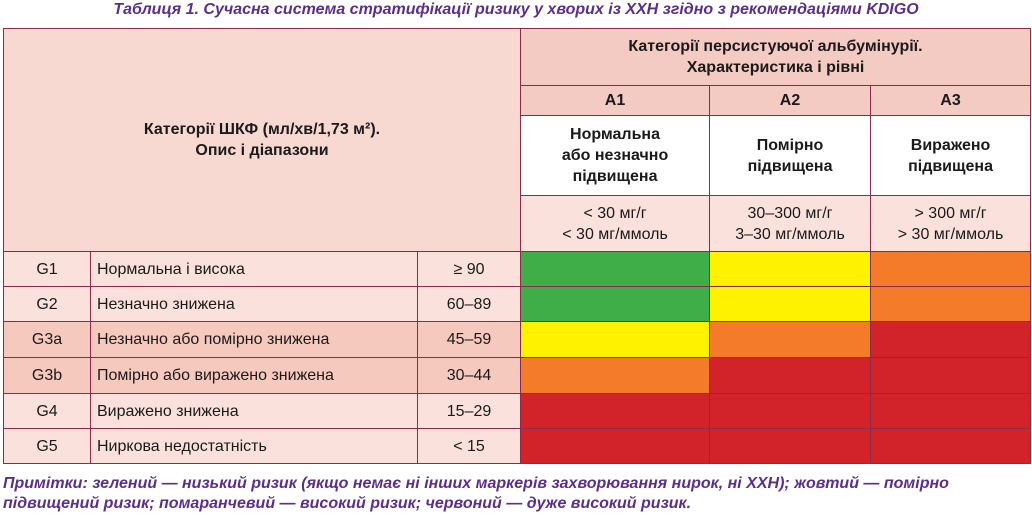 The image size is (1032, 518). I want to click on albuminuria-desc-a1-line3: підвищена, so click(615, 176).